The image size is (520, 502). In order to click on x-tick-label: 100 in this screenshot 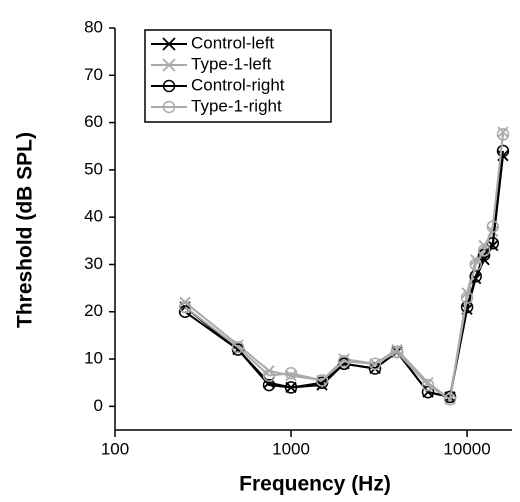, I will do `click(115, 448)`.